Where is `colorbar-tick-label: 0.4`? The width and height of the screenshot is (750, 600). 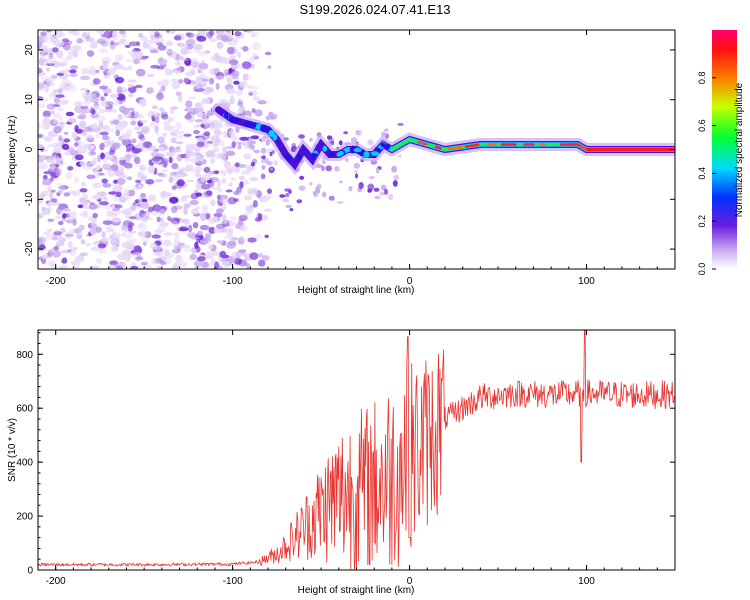 colorbar-tick-label: 0.4 is located at coordinates (702, 173).